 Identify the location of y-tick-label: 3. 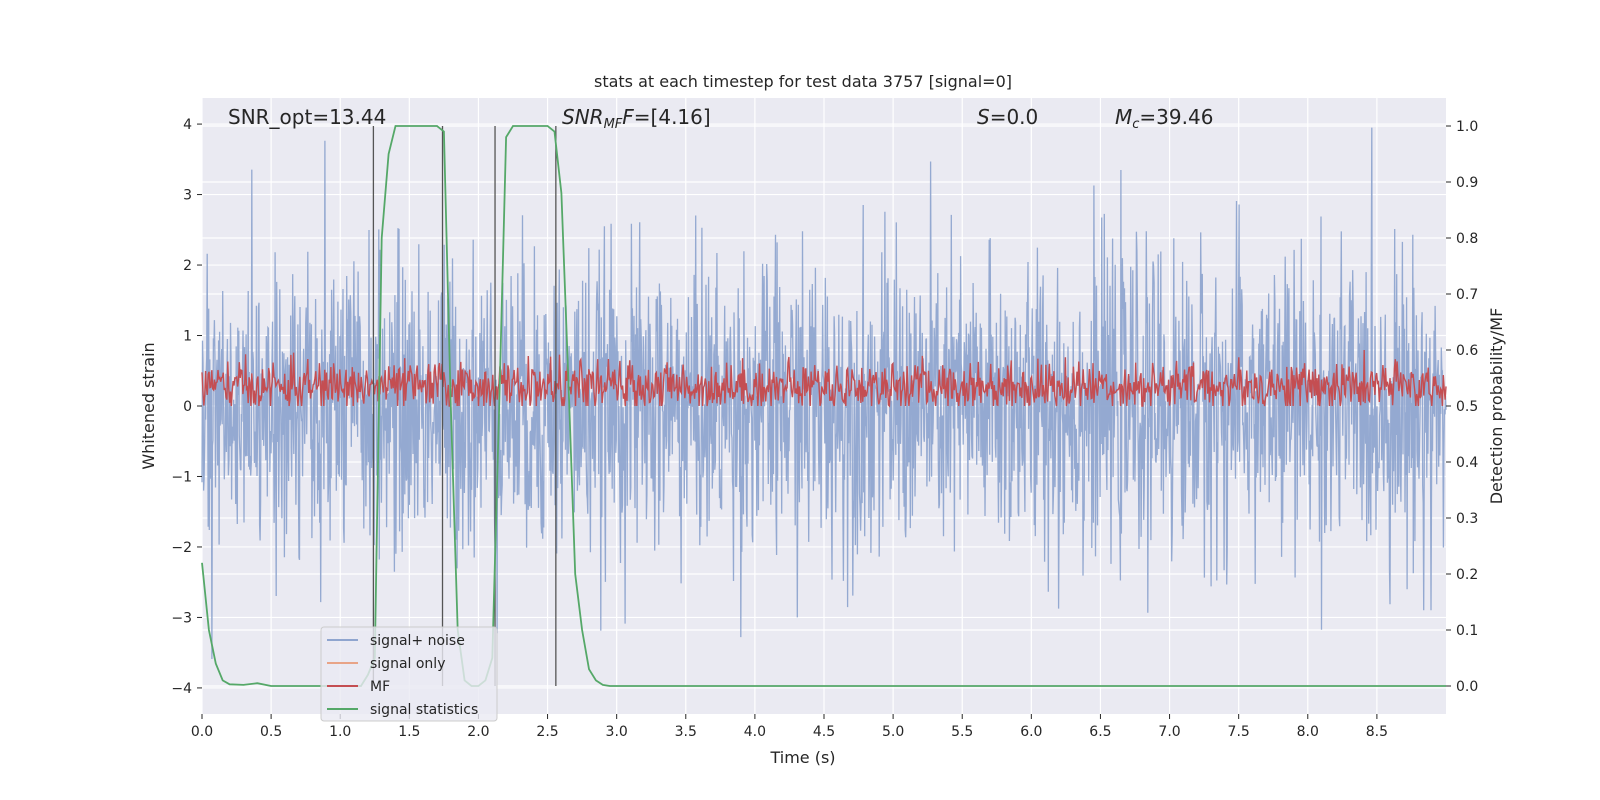
(187, 196).